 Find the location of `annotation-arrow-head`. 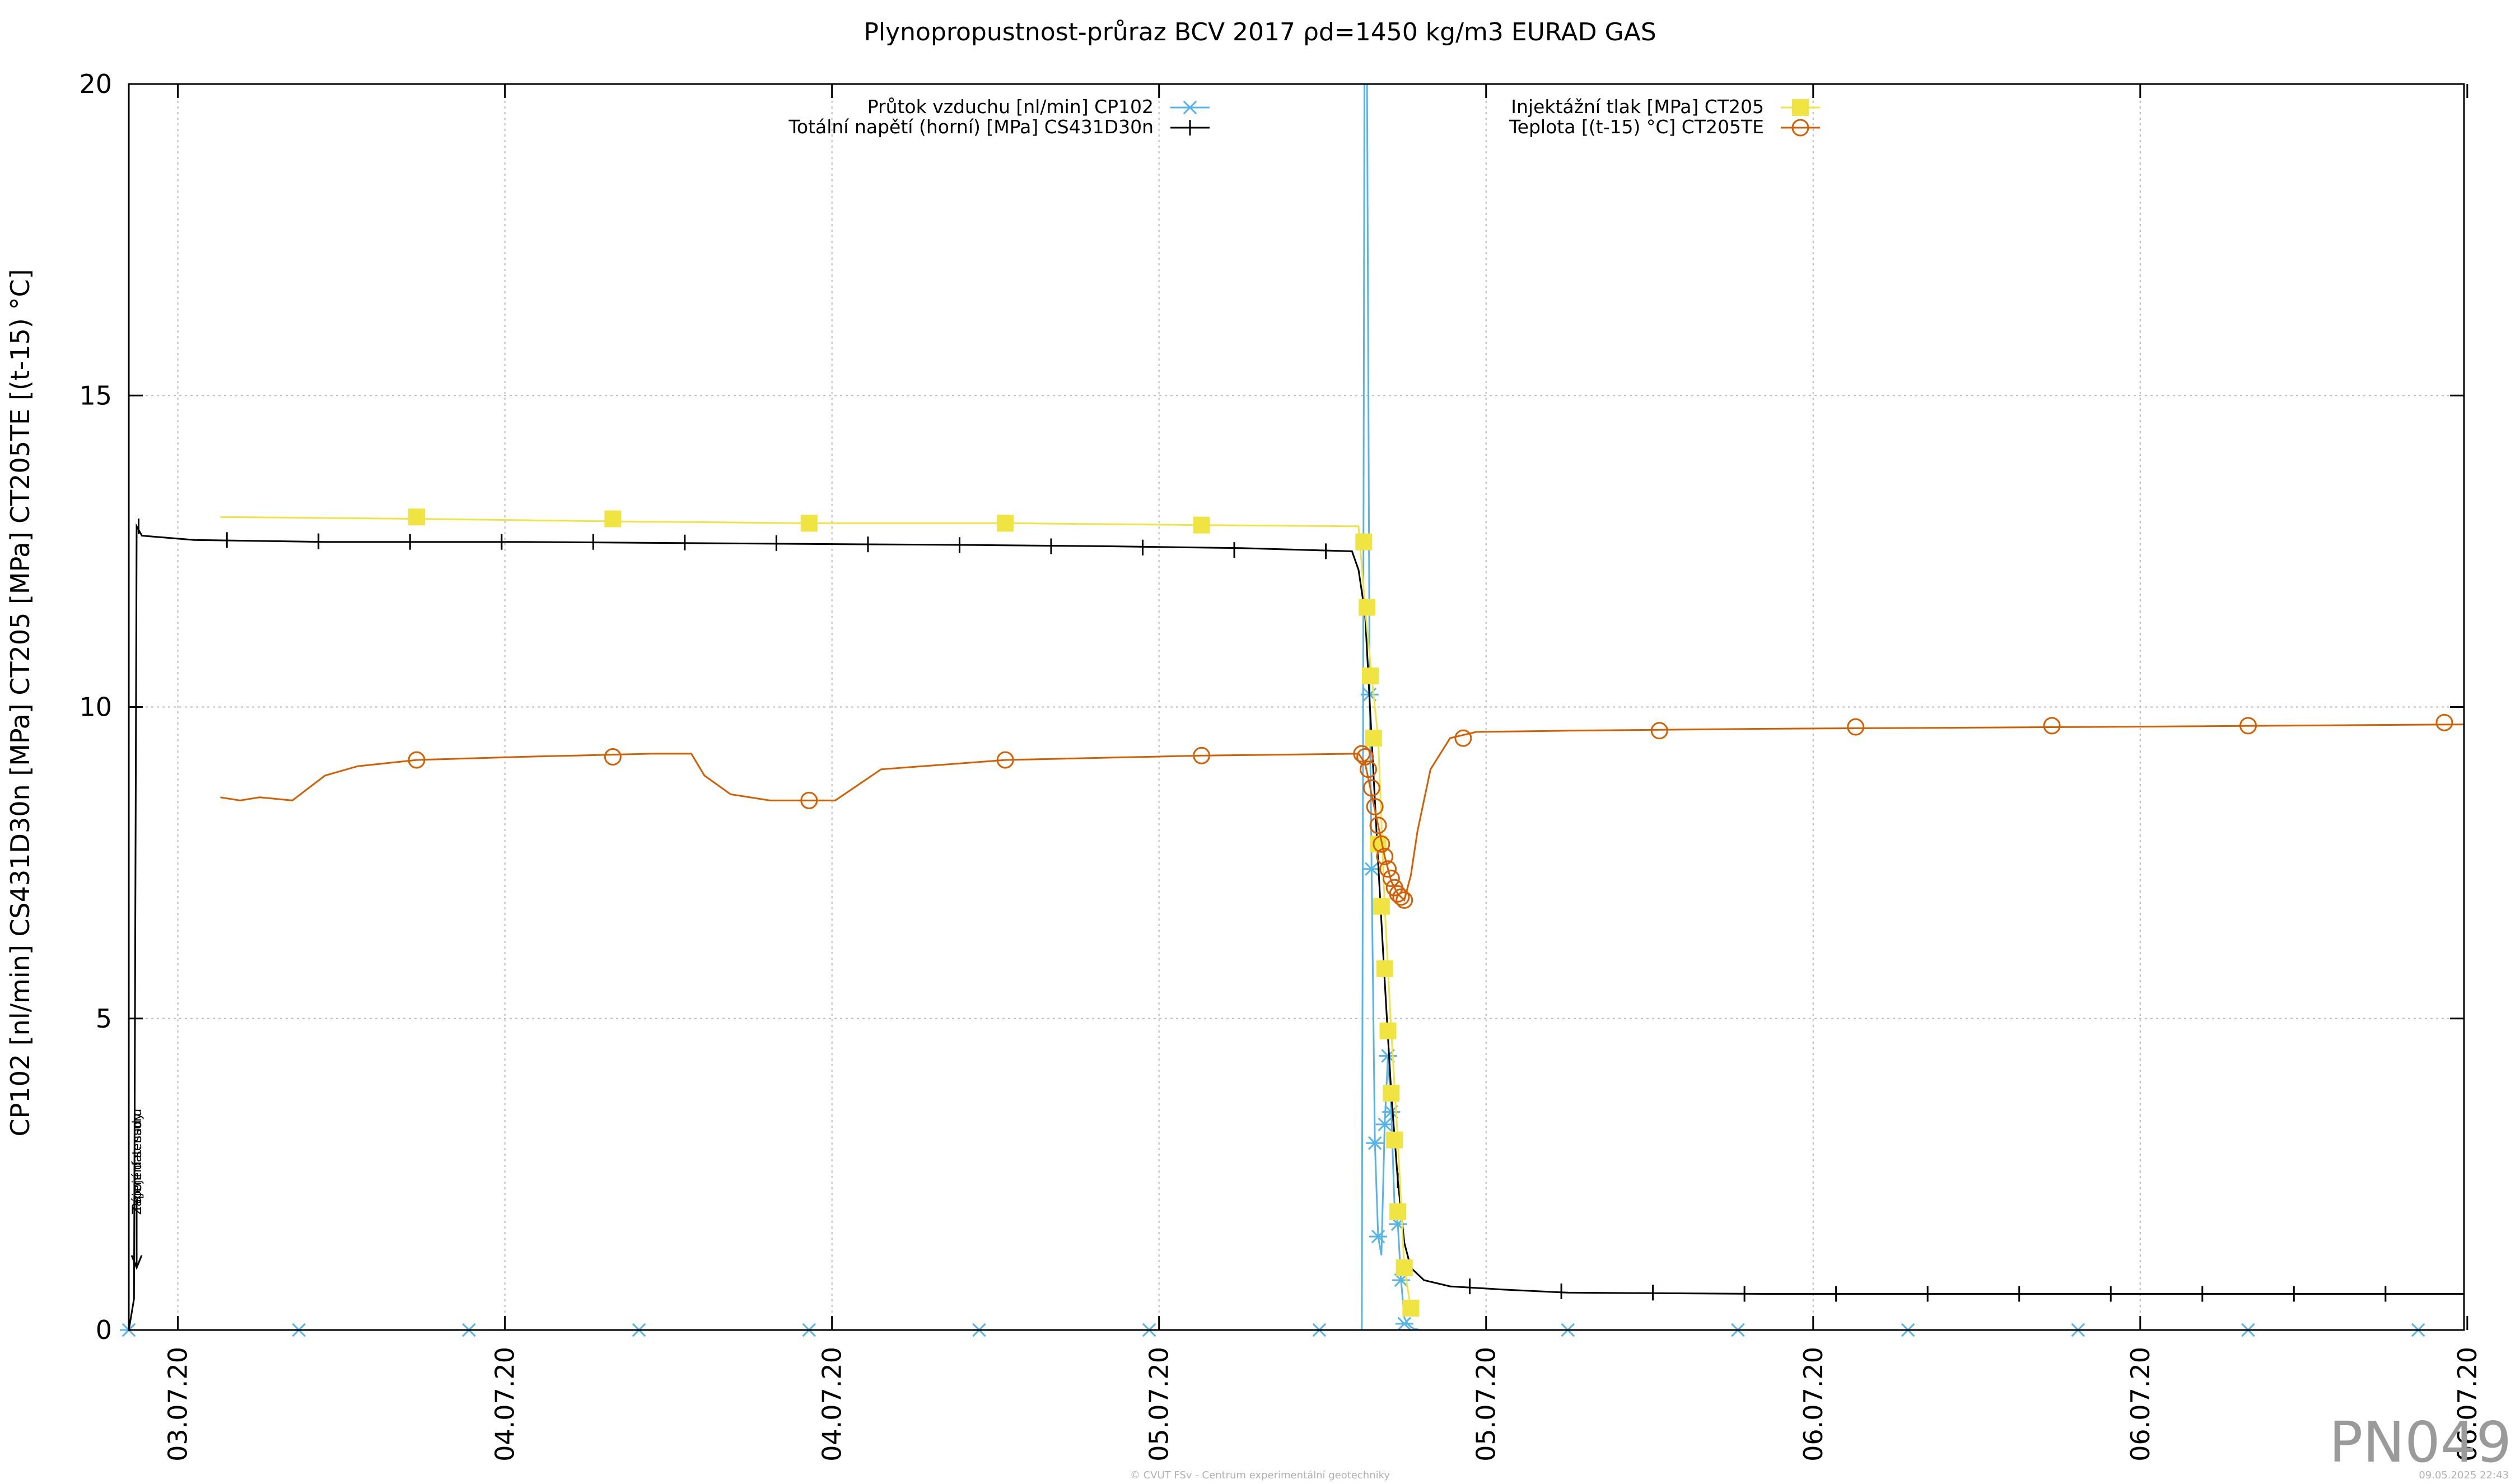

annotation-arrow-head is located at coordinates (136, 1263).